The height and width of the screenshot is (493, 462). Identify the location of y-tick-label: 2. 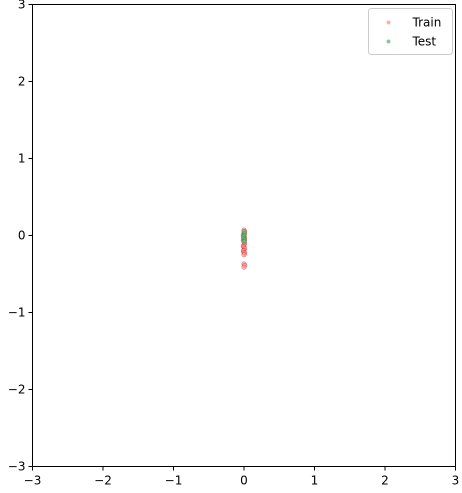
(22, 82).